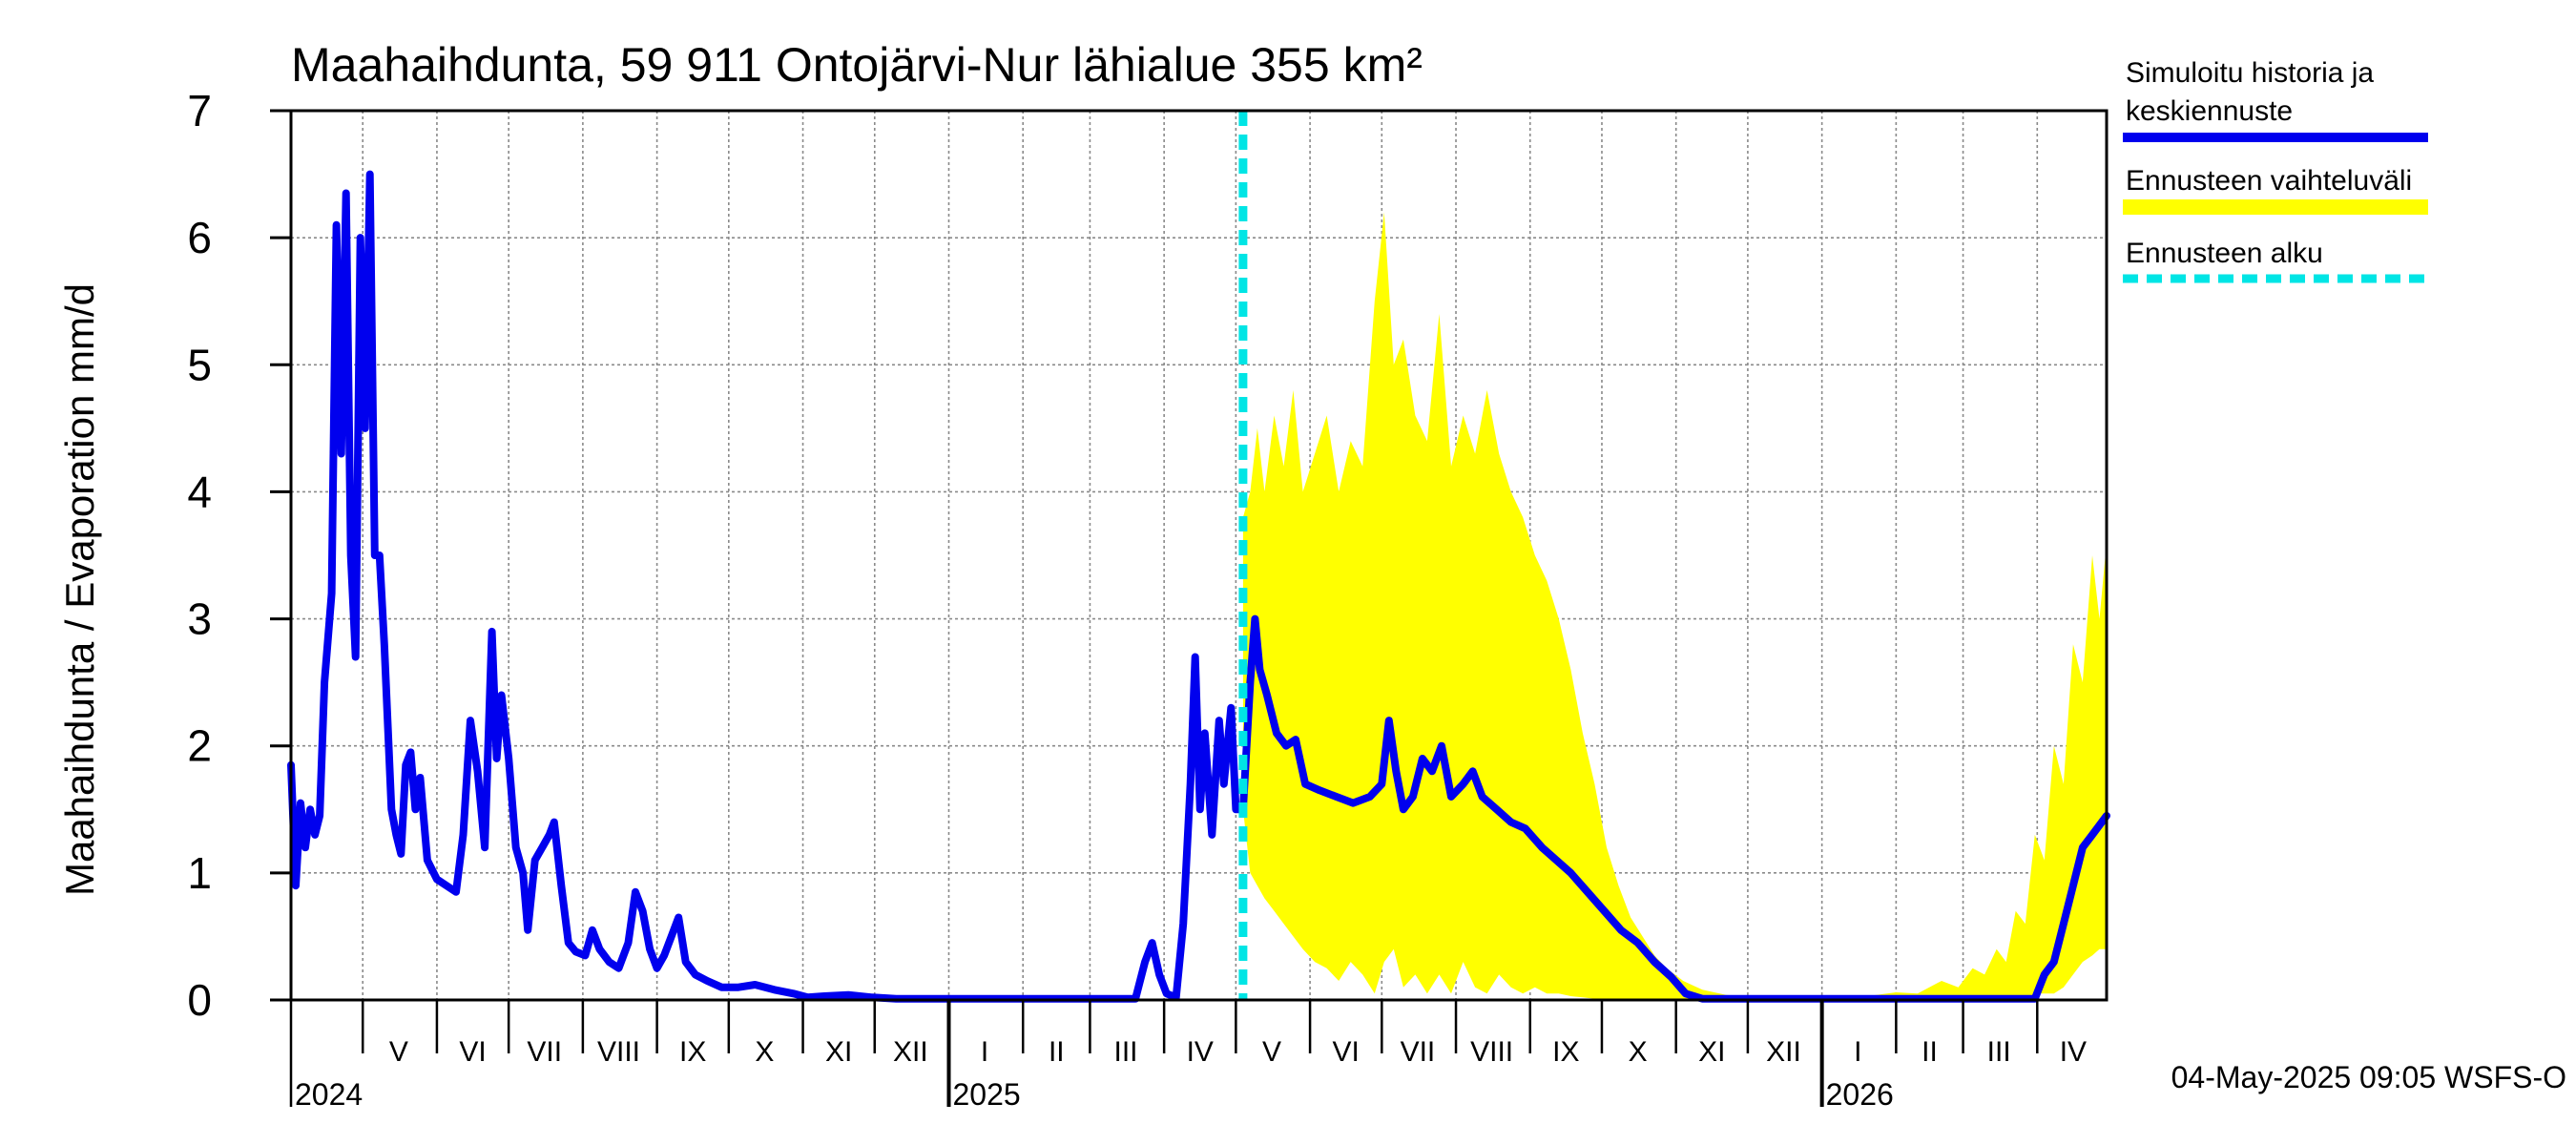 The width and height of the screenshot is (2576, 1145). Describe the element at coordinates (986, 1094) in the screenshot. I see `x-year-label: 2025` at that location.